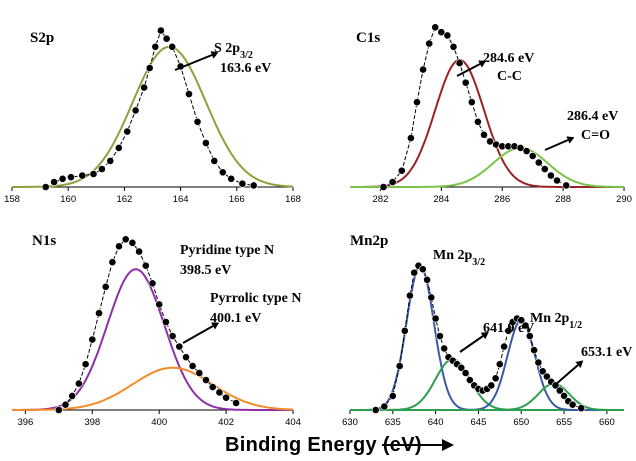  Describe the element at coordinates (227, 48) in the screenshot. I see `annotation-text: S 2p` at that location.